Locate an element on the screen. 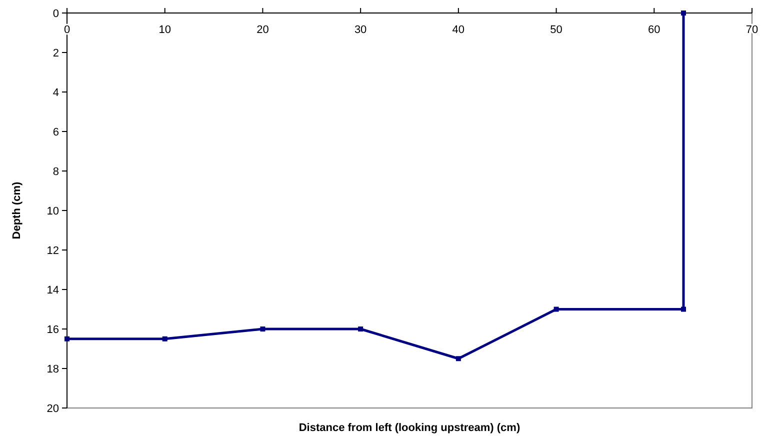 The image size is (769, 447). y-tick-label: 2 is located at coordinates (55, 53).